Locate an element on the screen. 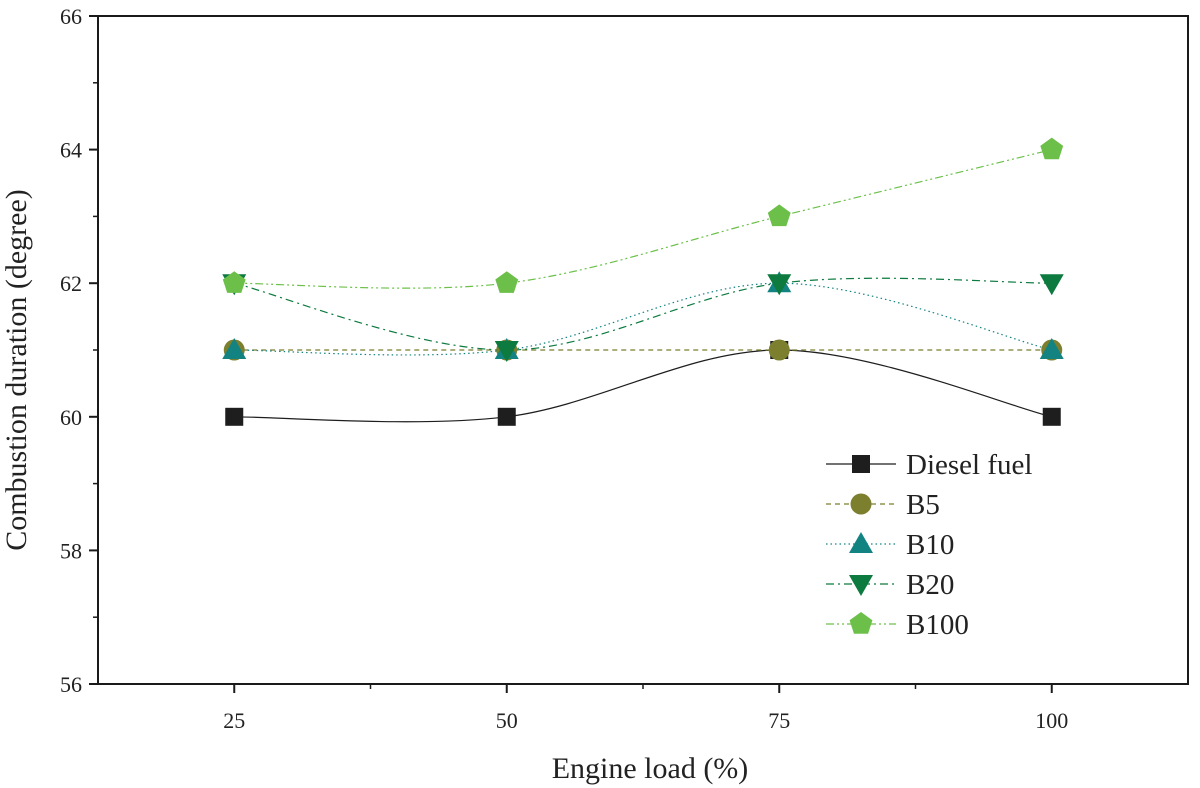 This screenshot has width=1200, height=788. legend-label: B100 is located at coordinates (937, 625).